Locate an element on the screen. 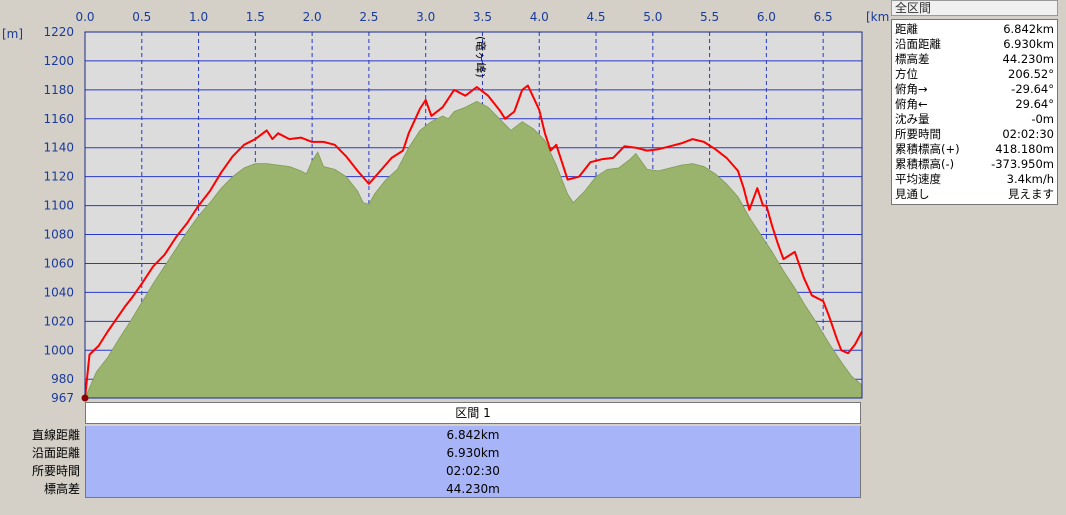  y-tick-label: 1140 is located at coordinates (58, 148).